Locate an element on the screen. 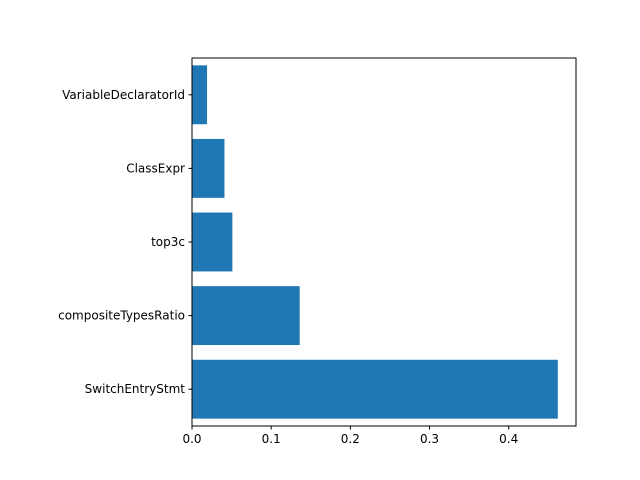  bar-ClassExpr is located at coordinates (208, 168).